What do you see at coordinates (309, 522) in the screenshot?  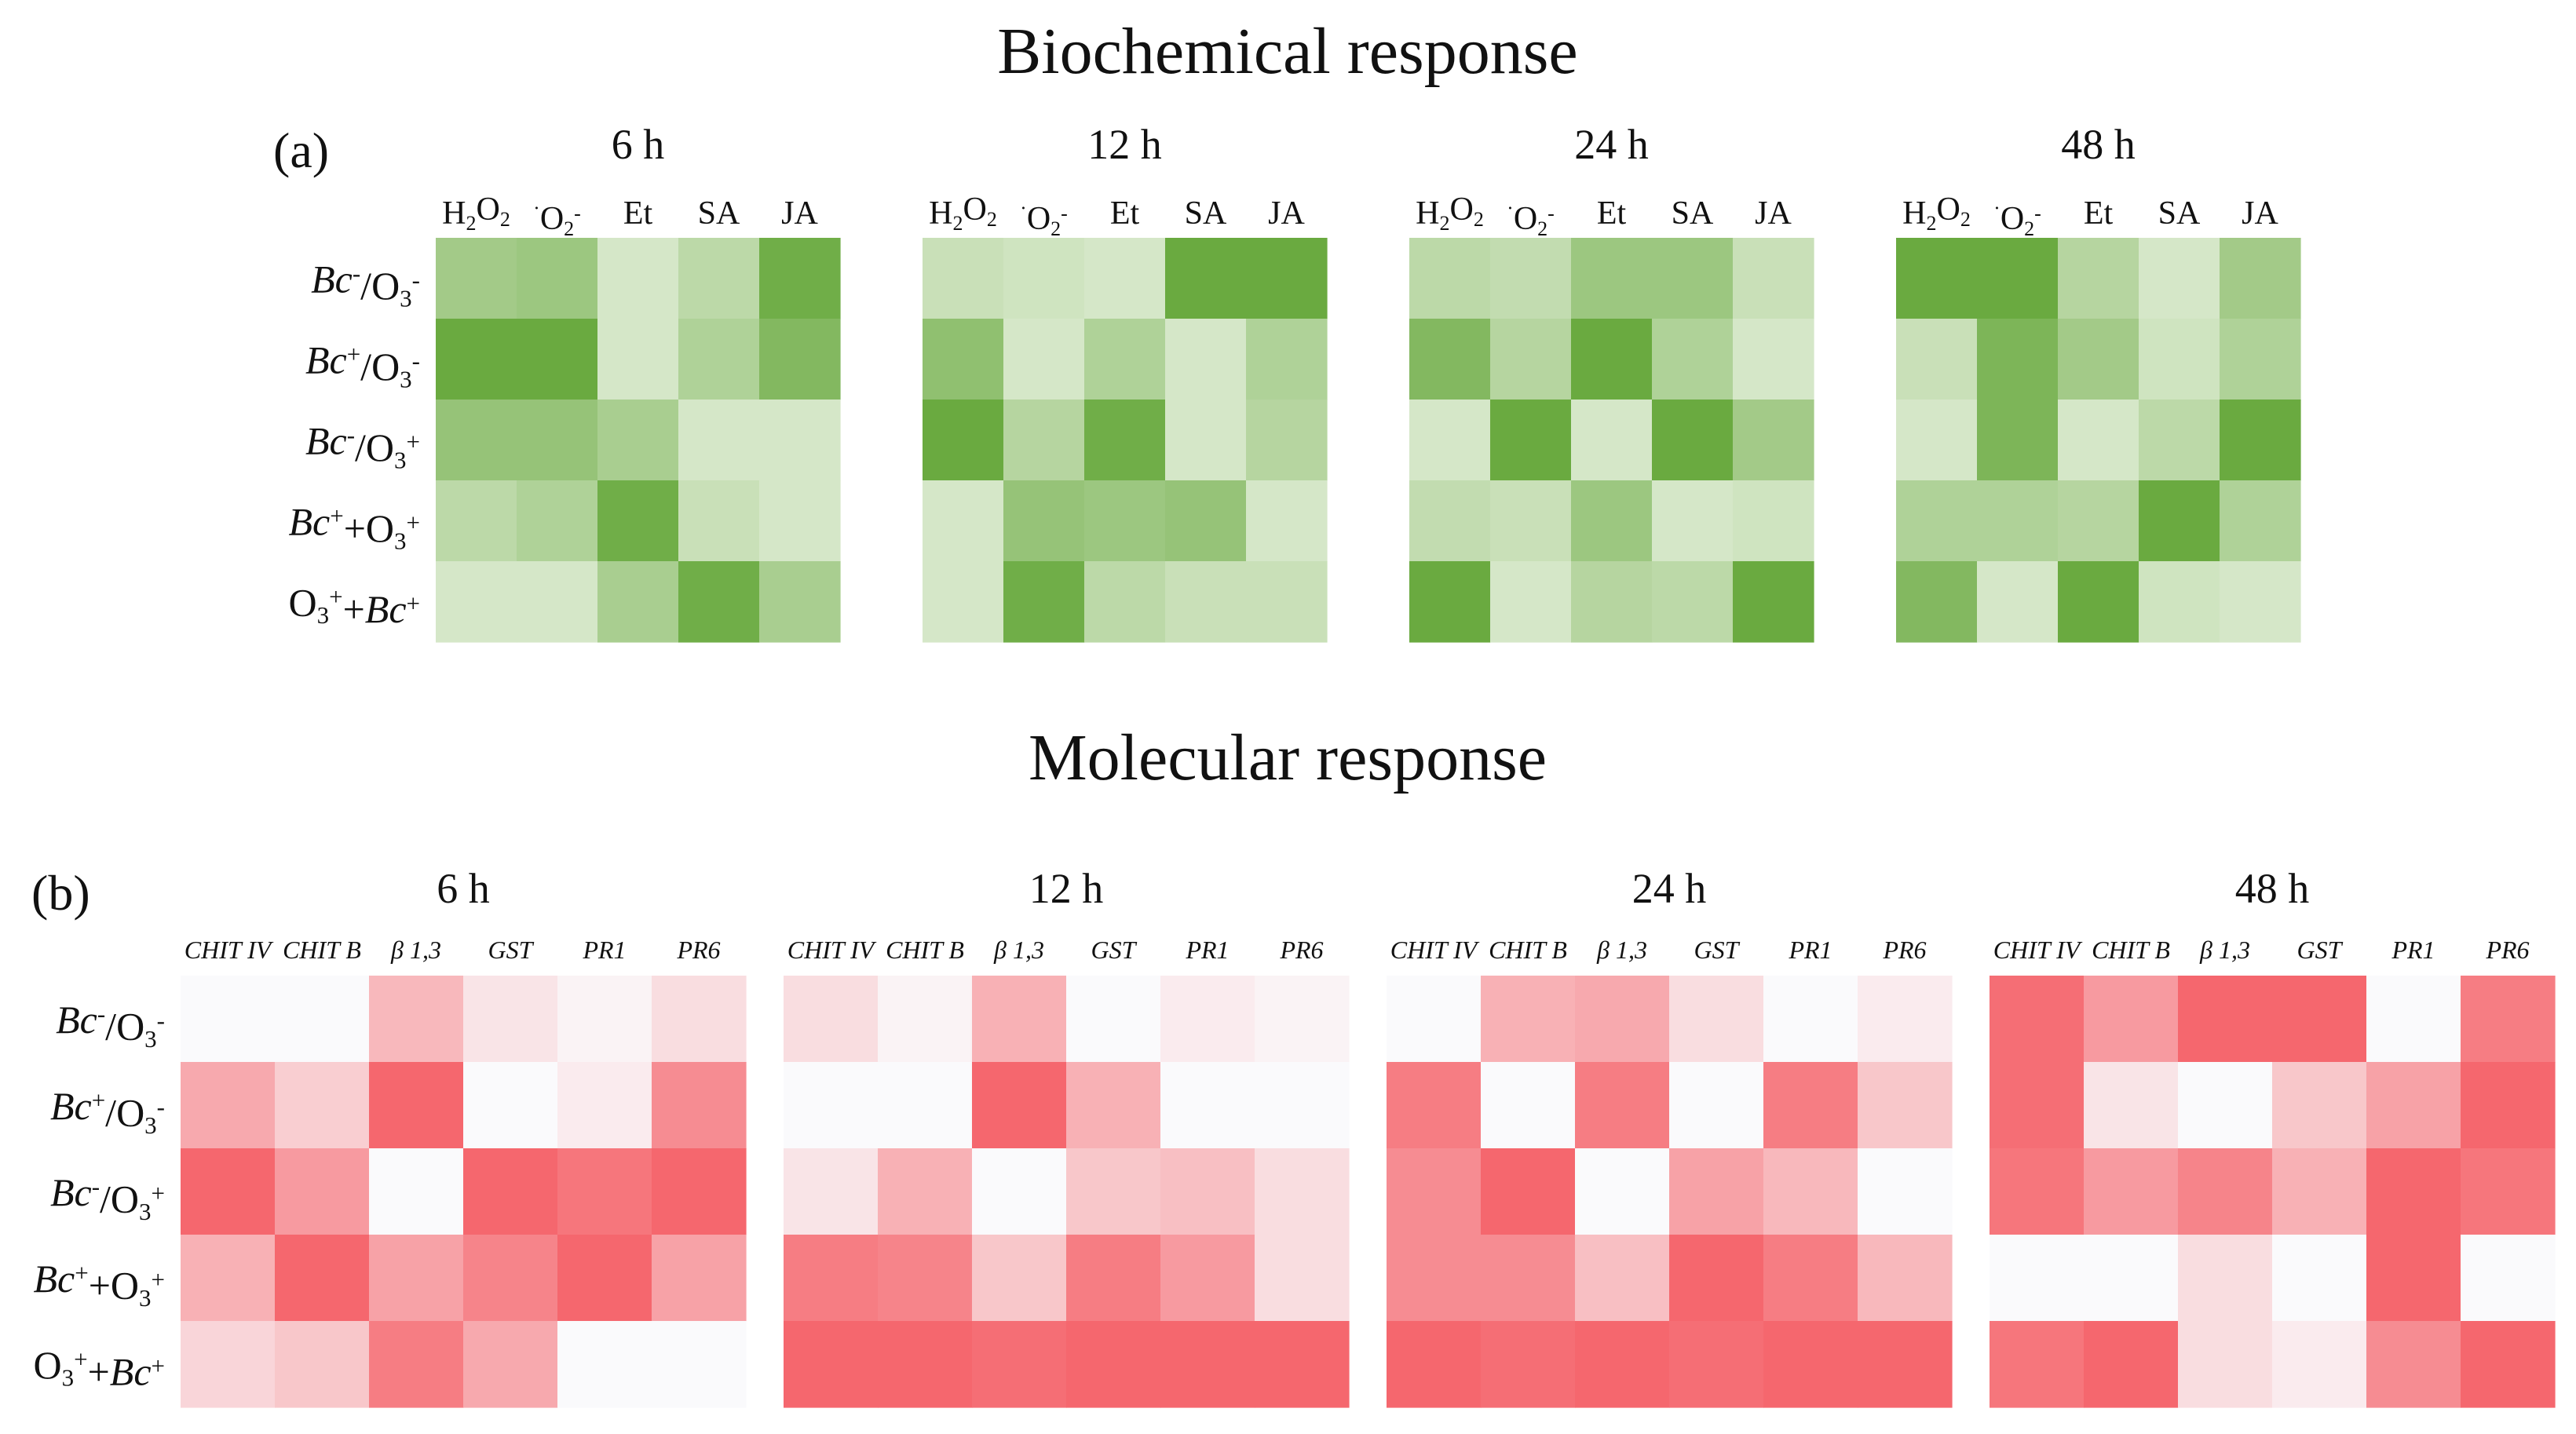 I see `label-part: Bc` at bounding box center [309, 522].